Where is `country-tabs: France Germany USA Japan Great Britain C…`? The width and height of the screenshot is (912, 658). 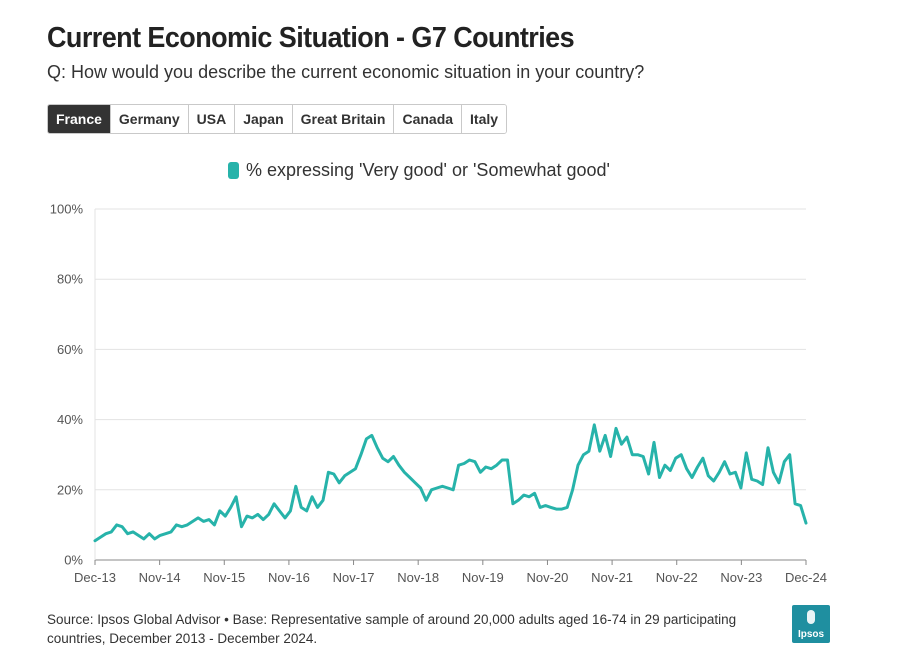 country-tabs: France Germany USA Japan Great Britain C… is located at coordinates (277, 119).